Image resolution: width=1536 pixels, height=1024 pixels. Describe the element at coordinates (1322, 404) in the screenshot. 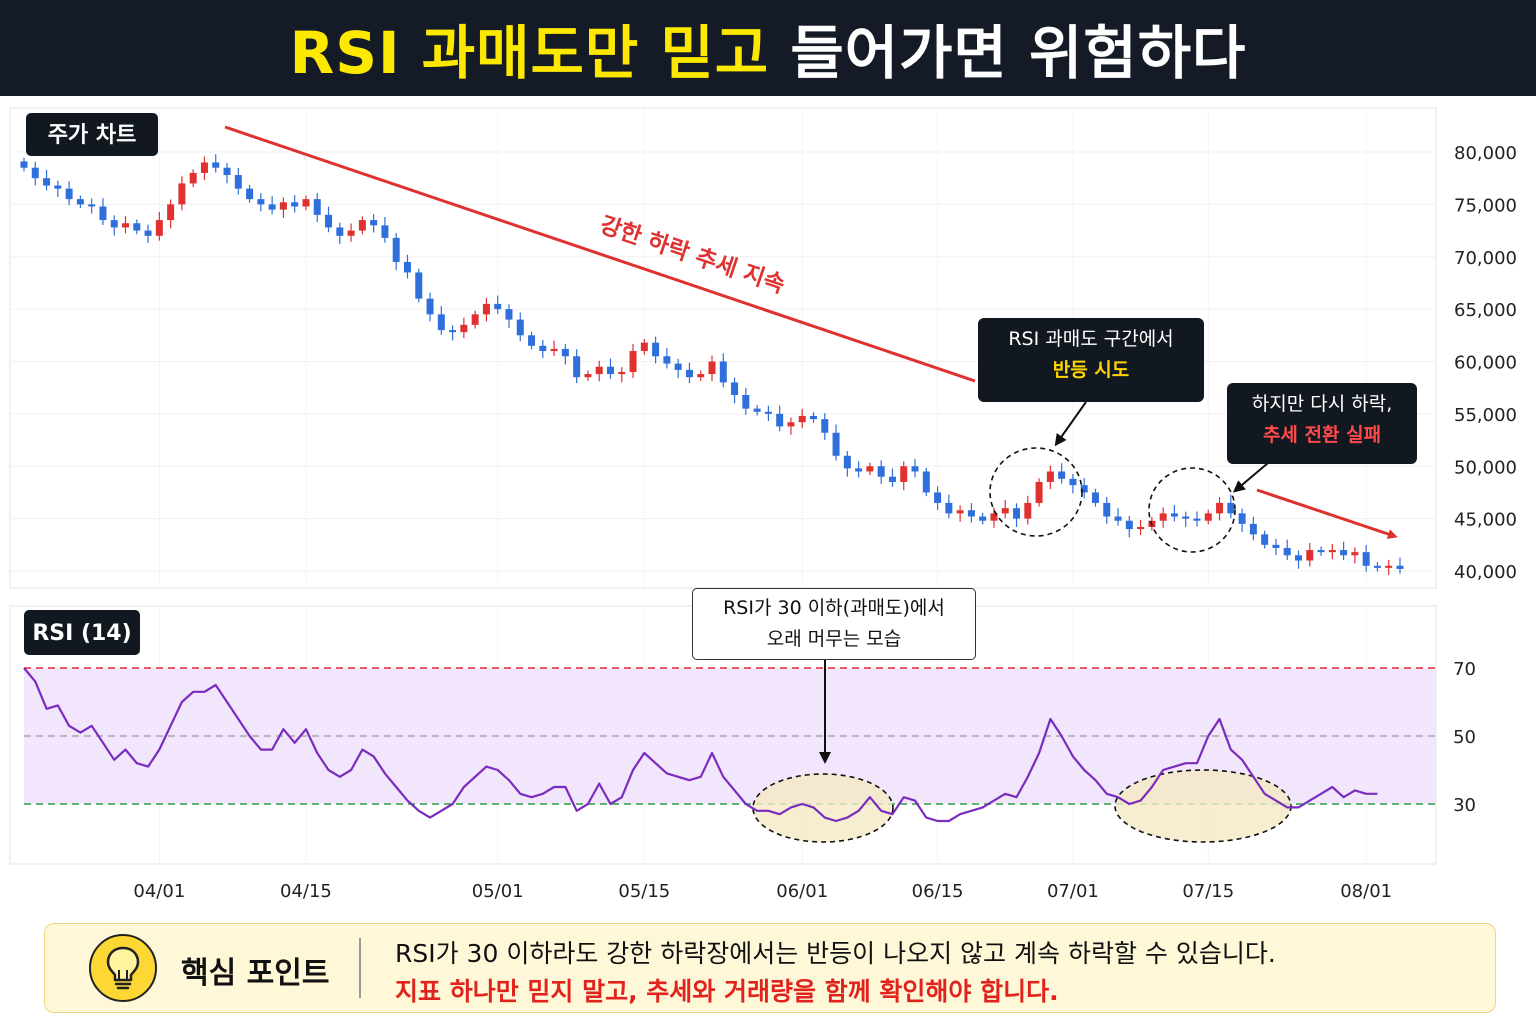

I see `callout-fail-line1: 하지만 다시 하락,` at that location.